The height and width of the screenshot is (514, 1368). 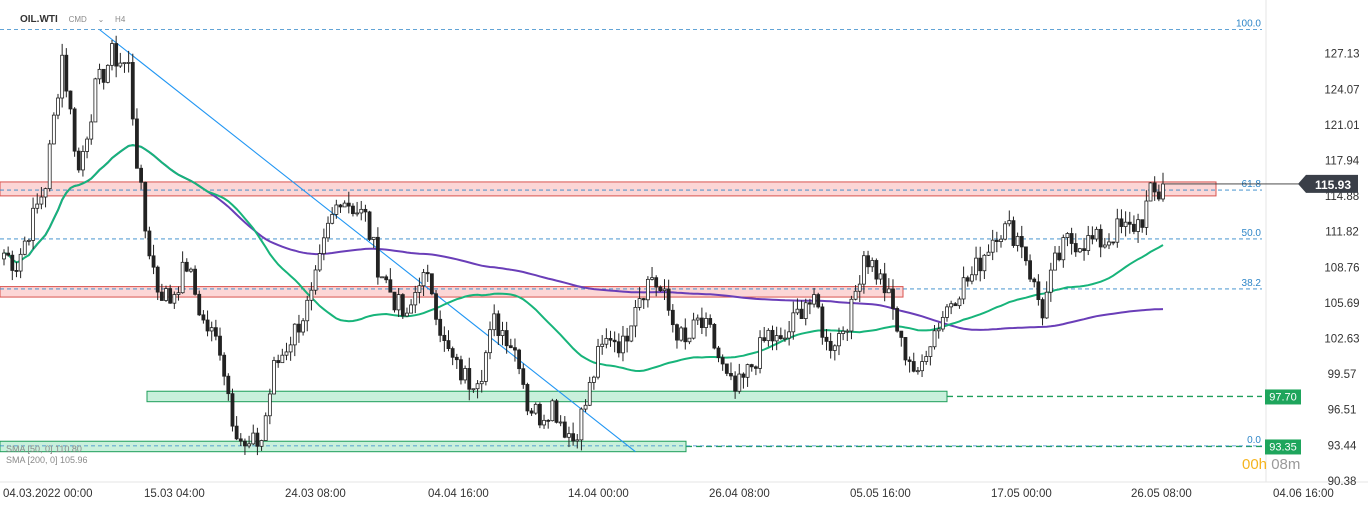 What do you see at coordinates (39, 19) in the screenshot?
I see `symbol-label: OIL.WTI` at bounding box center [39, 19].